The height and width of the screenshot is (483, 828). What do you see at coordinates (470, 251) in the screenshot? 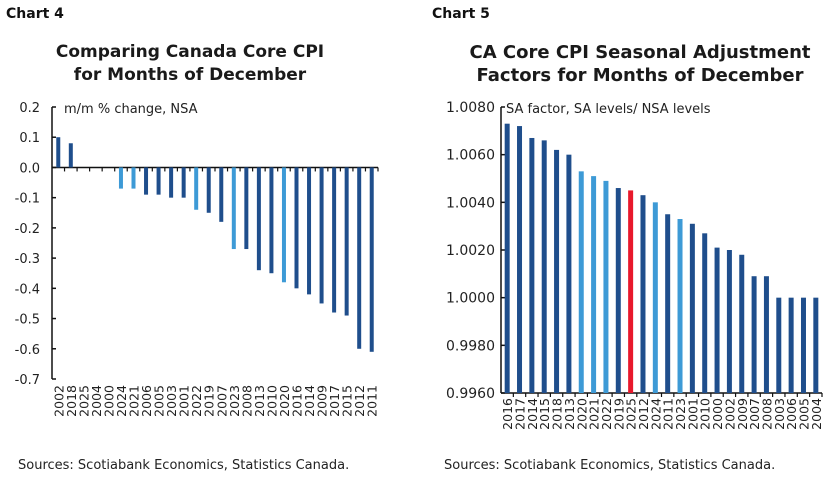
I see `y-tick-label: 1.0020` at bounding box center [470, 251].